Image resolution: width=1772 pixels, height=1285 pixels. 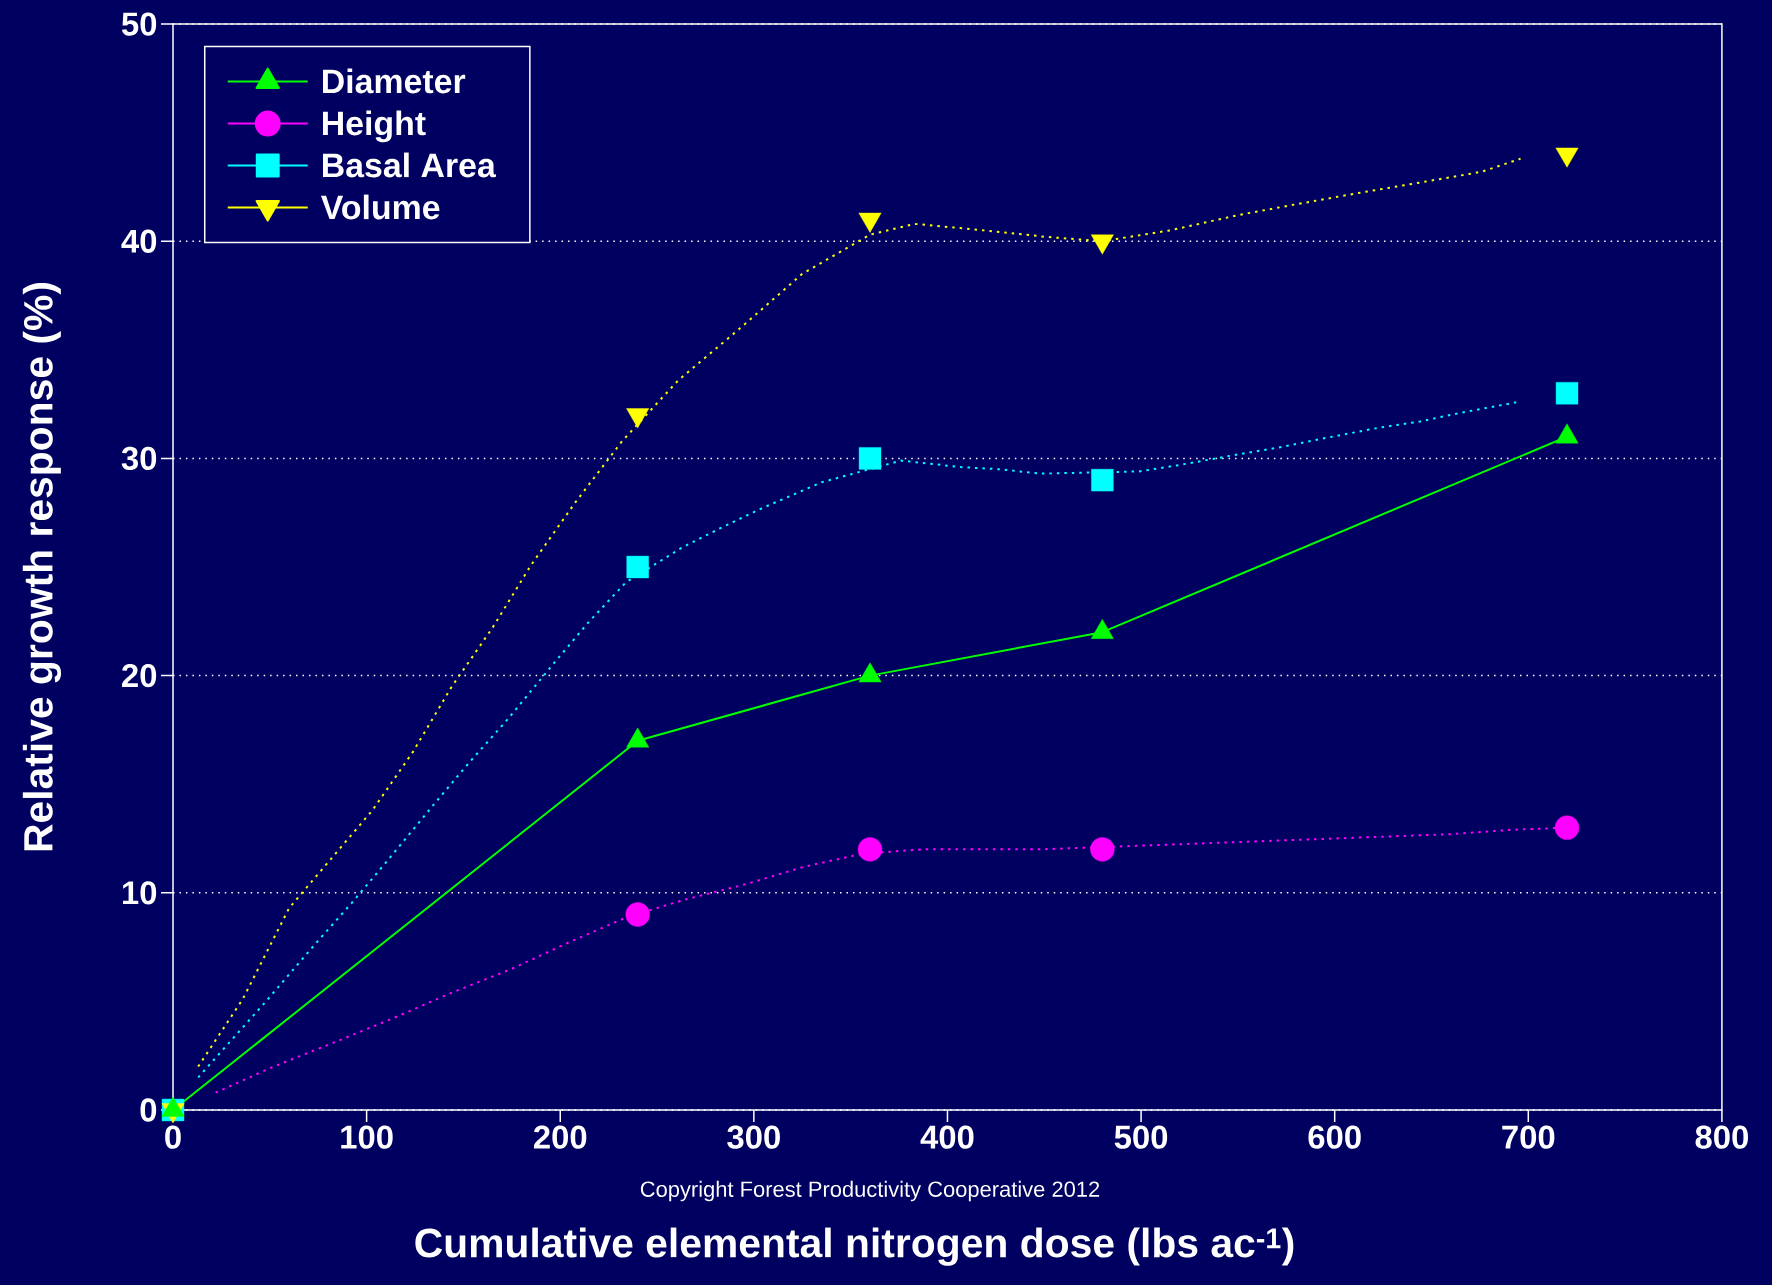 I want to click on y-axis-title: Relative growth response (%), so click(x=42, y=567).